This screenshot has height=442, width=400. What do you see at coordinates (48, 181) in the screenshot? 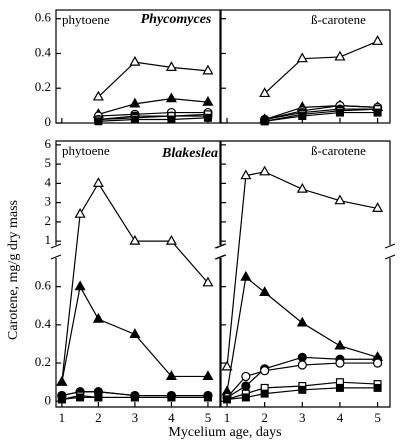
I see `y-tick-label: 4` at bounding box center [48, 181].